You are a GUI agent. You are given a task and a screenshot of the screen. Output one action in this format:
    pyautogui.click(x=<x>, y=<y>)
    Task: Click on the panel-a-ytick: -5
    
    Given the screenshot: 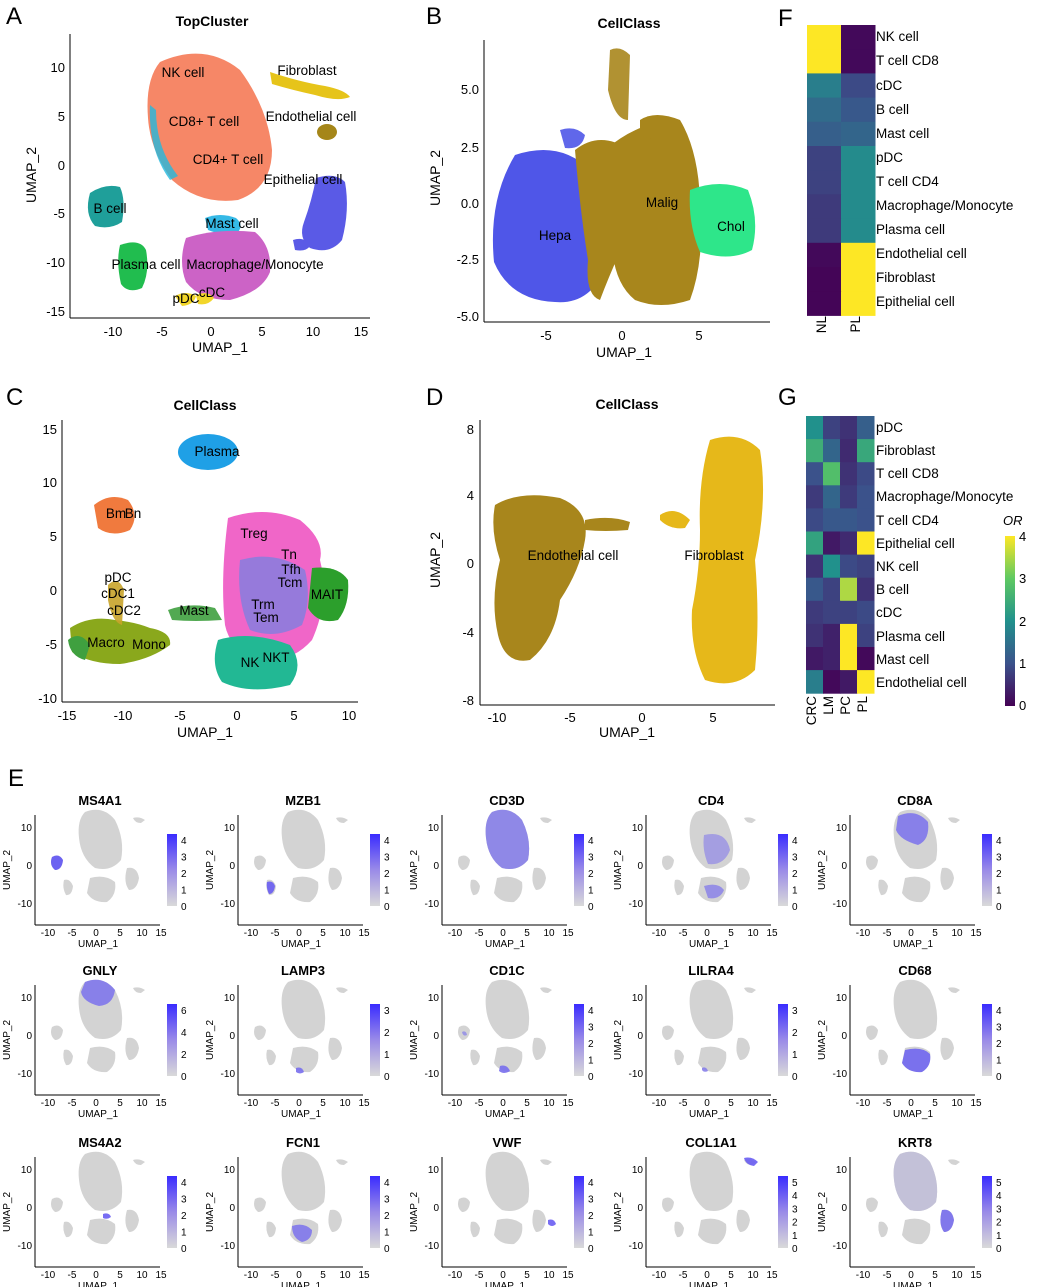 What is the action you would take?
    pyautogui.click(x=59, y=213)
    